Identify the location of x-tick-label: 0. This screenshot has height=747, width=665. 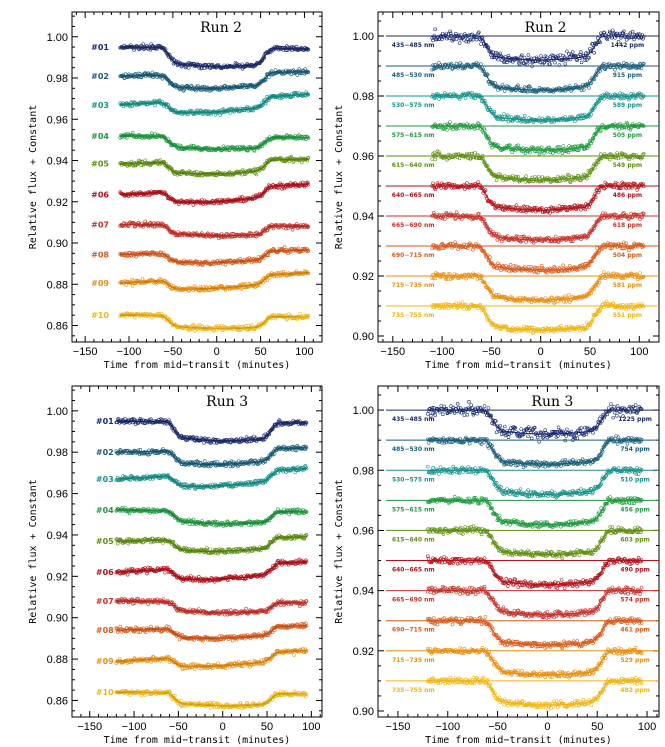
(217, 352).